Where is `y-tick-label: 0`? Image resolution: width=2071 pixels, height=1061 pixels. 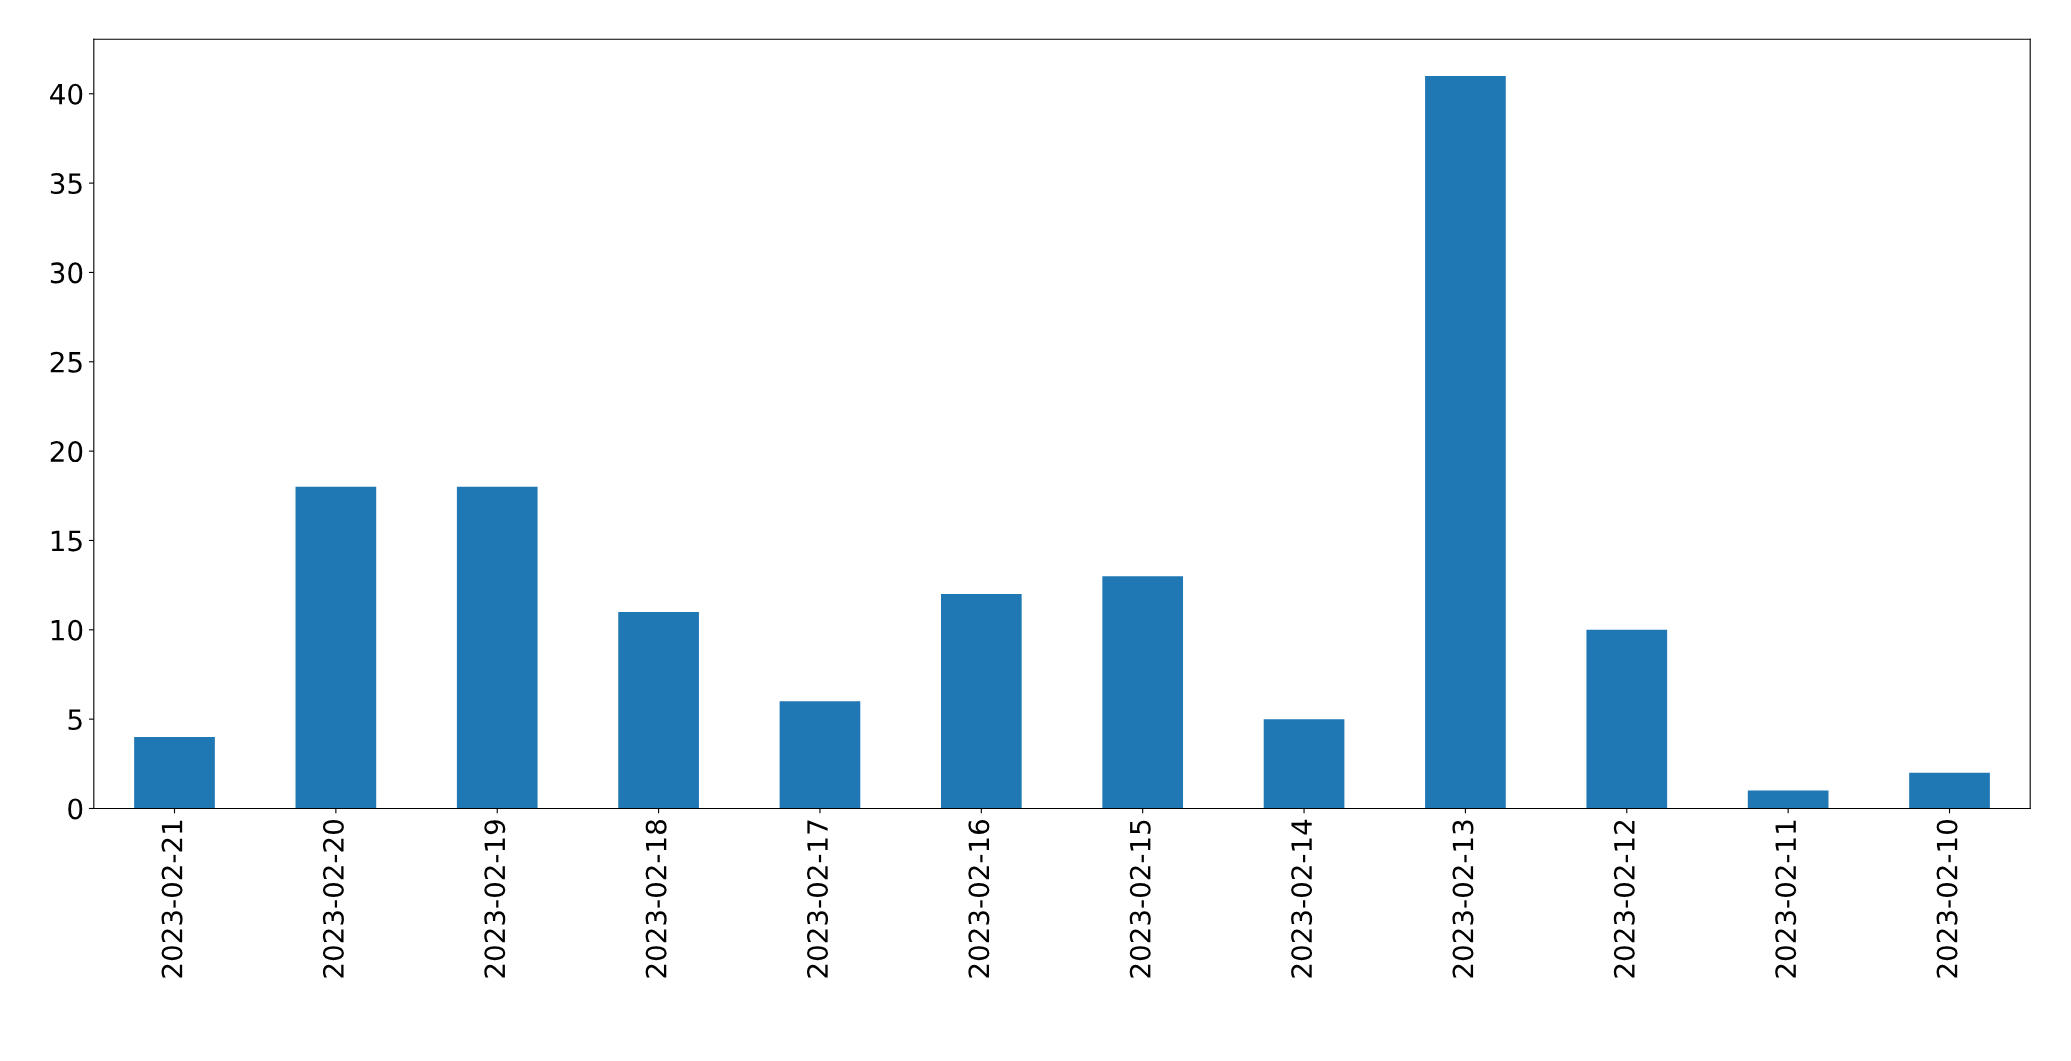 y-tick-label: 0 is located at coordinates (75, 809).